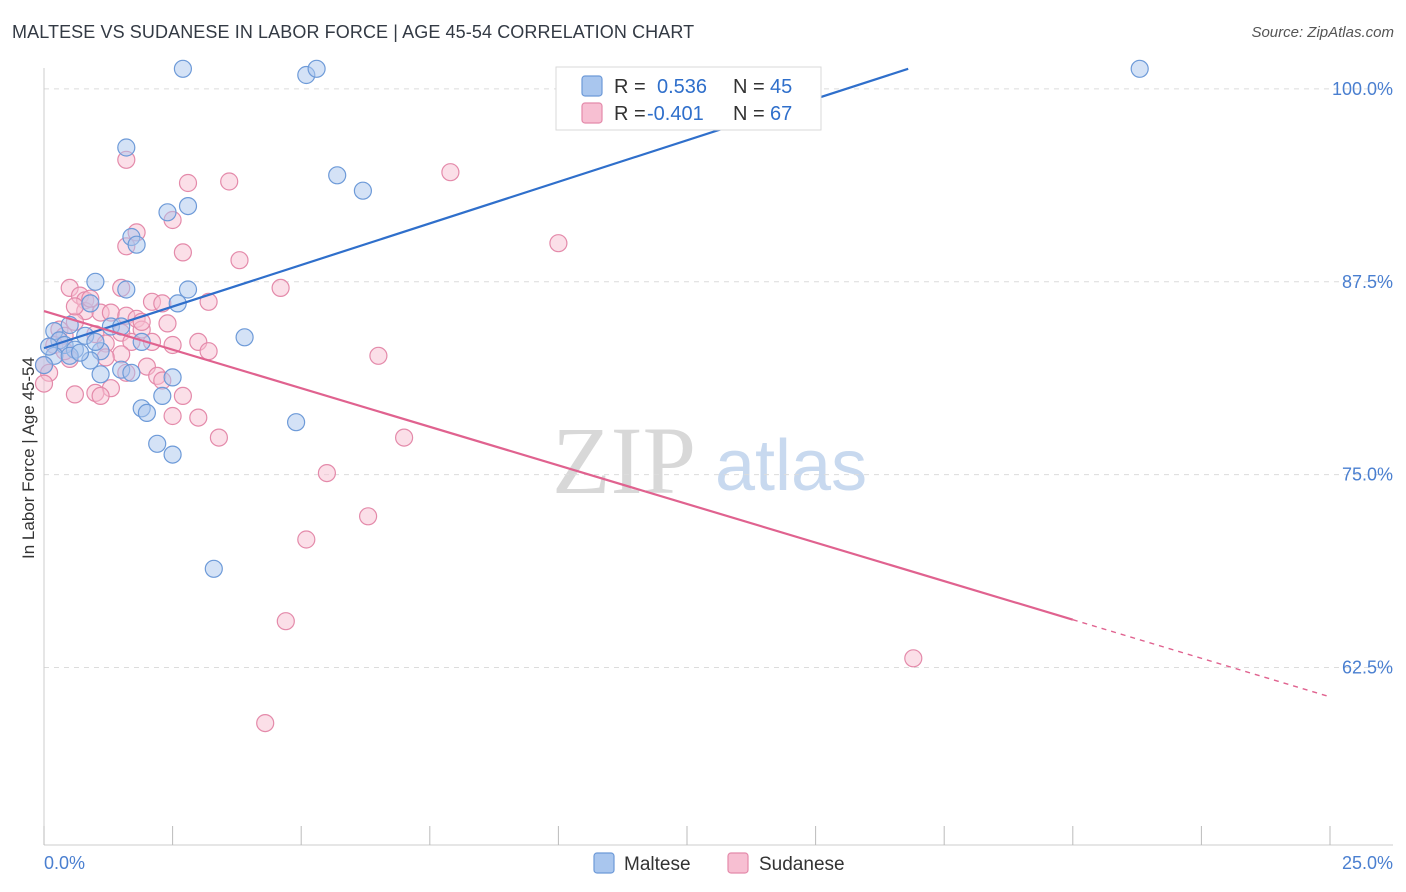 The image size is (1406, 892). Describe the element at coordinates (709, 460) in the screenshot. I see `watermark: ZIP atlas` at that location.